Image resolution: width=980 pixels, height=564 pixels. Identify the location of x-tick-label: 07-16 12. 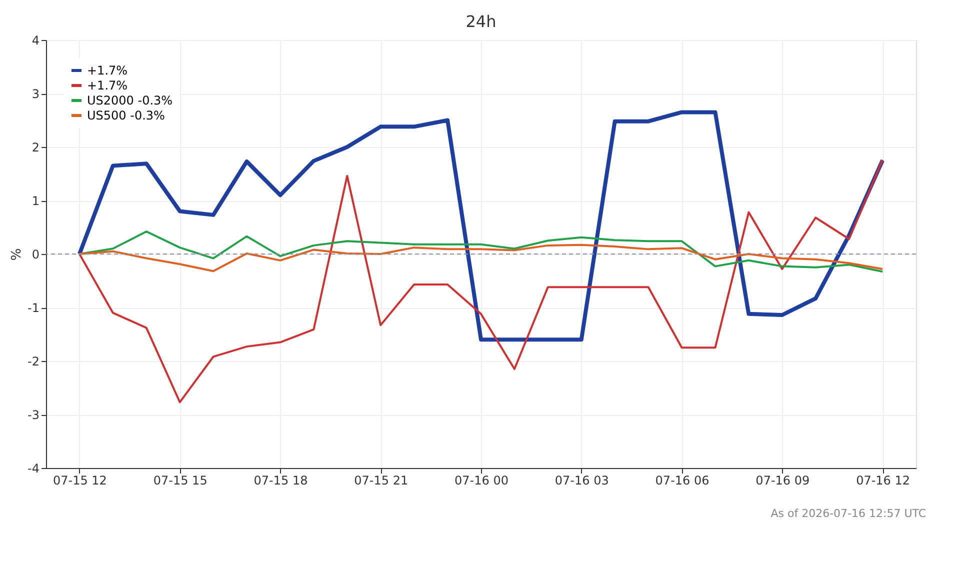
(883, 481).